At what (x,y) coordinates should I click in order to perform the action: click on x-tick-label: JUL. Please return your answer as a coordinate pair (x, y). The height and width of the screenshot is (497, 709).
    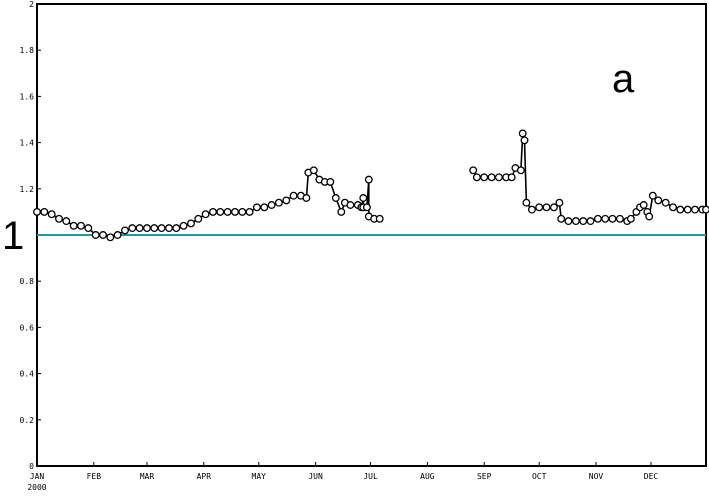
    Looking at the image, I should click on (370, 476).